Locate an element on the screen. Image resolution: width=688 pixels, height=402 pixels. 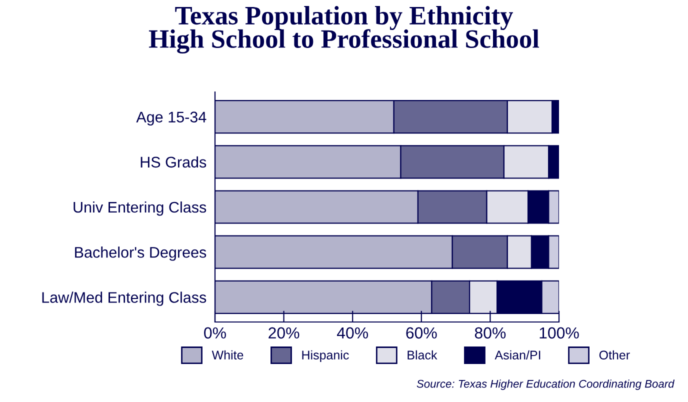
x-tick-label: 20% is located at coordinates (284, 333).